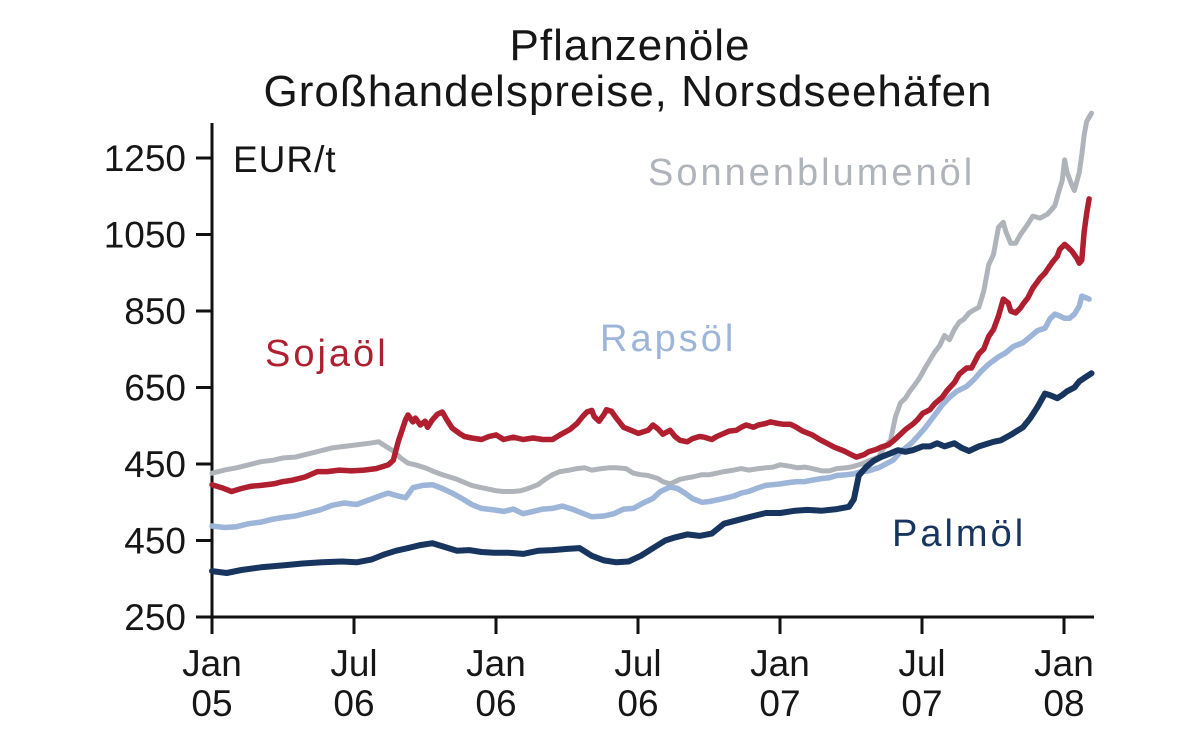  Describe the element at coordinates (155, 311) in the screenshot. I see `y-tick-label: 850` at that location.